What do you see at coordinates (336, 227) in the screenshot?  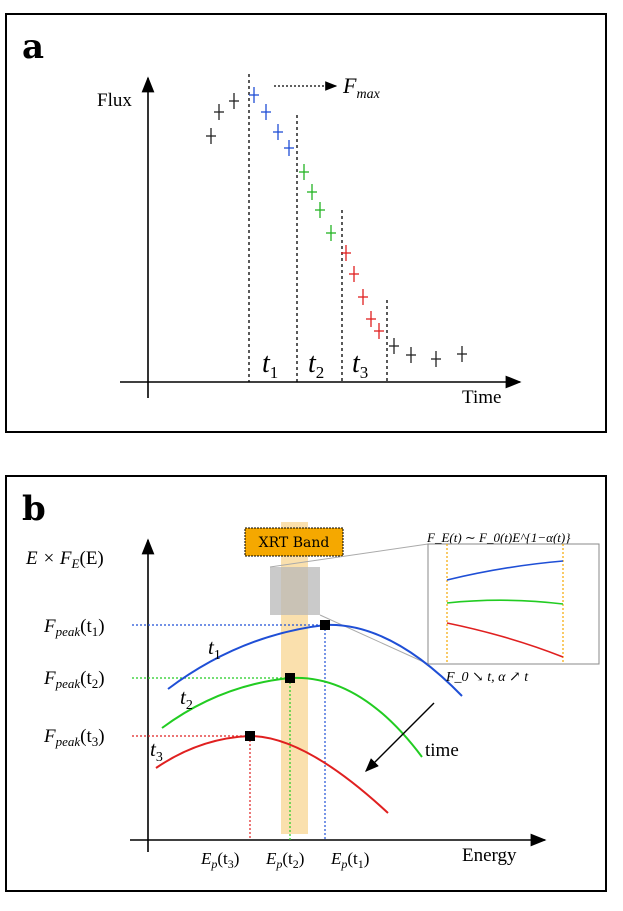 I see `light-curve-points` at bounding box center [336, 227].